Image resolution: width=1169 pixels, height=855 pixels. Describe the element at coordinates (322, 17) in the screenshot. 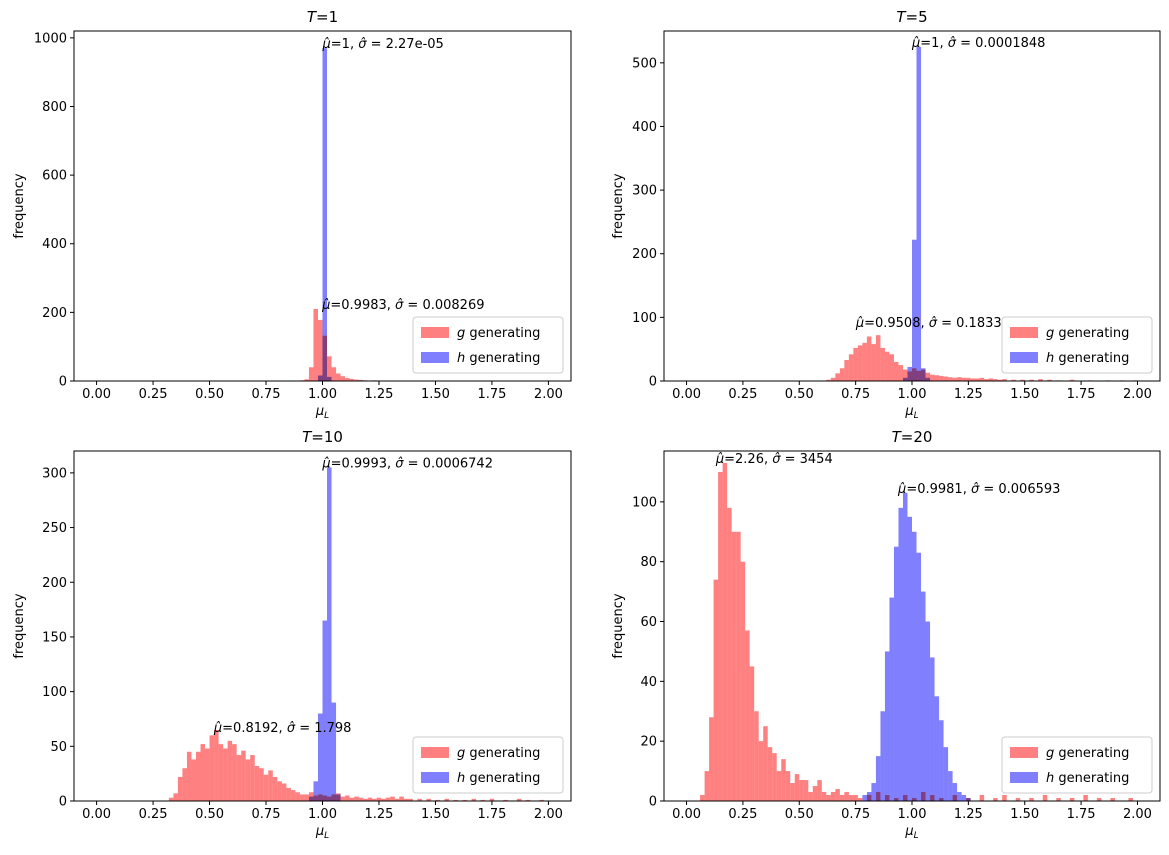

I see `subplot-title: T=1` at that location.